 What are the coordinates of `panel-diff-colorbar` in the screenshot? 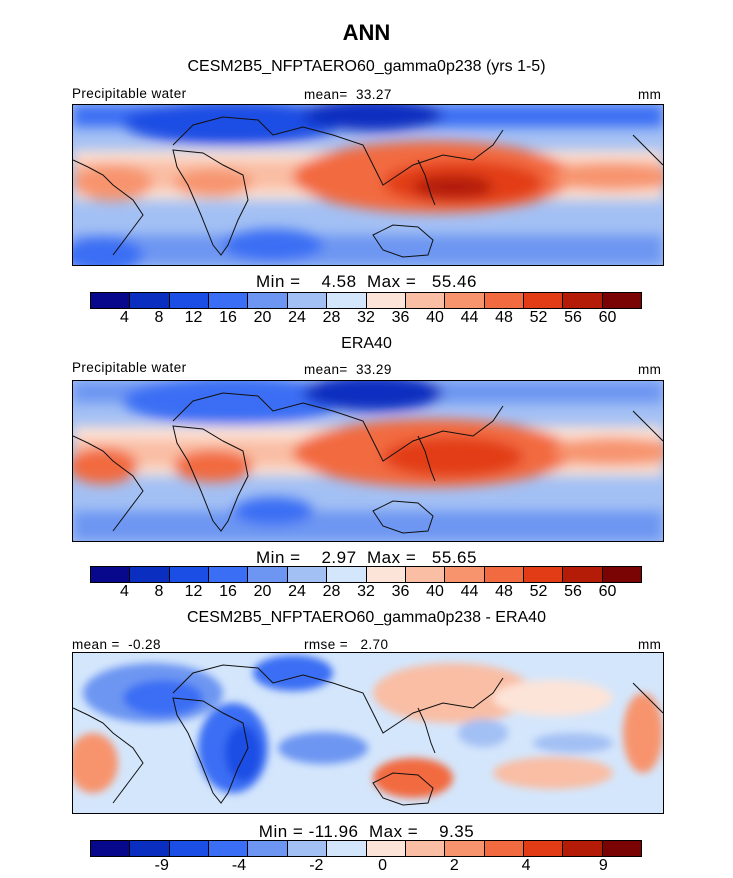 It's located at (366, 848).